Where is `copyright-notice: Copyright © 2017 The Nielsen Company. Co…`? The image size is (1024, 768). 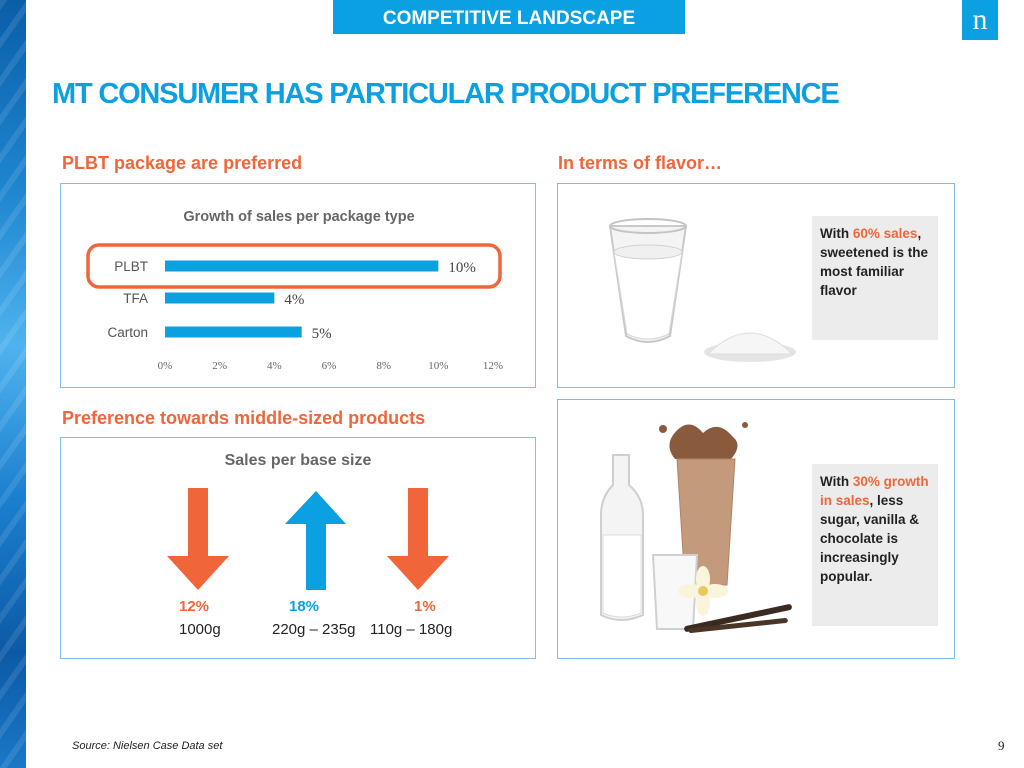
copyright-notice: Copyright © 2017 The Nielsen Company. Co… is located at coordinates (50, 627).